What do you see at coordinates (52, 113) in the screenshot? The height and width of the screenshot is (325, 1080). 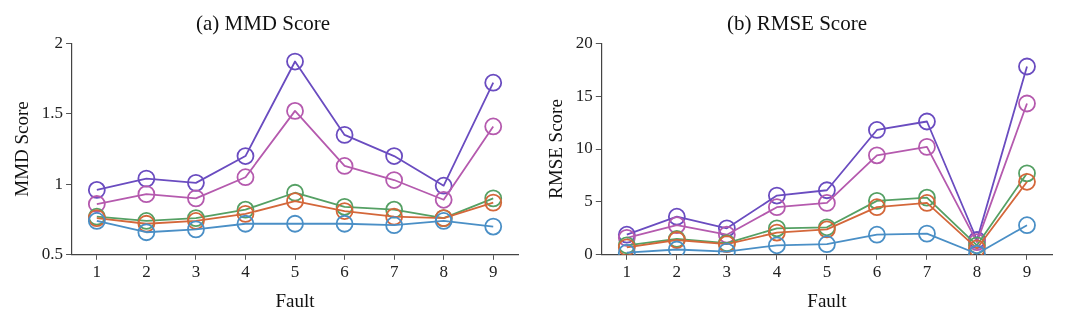 I see `y-tick-label: 1.5` at bounding box center [52, 113].